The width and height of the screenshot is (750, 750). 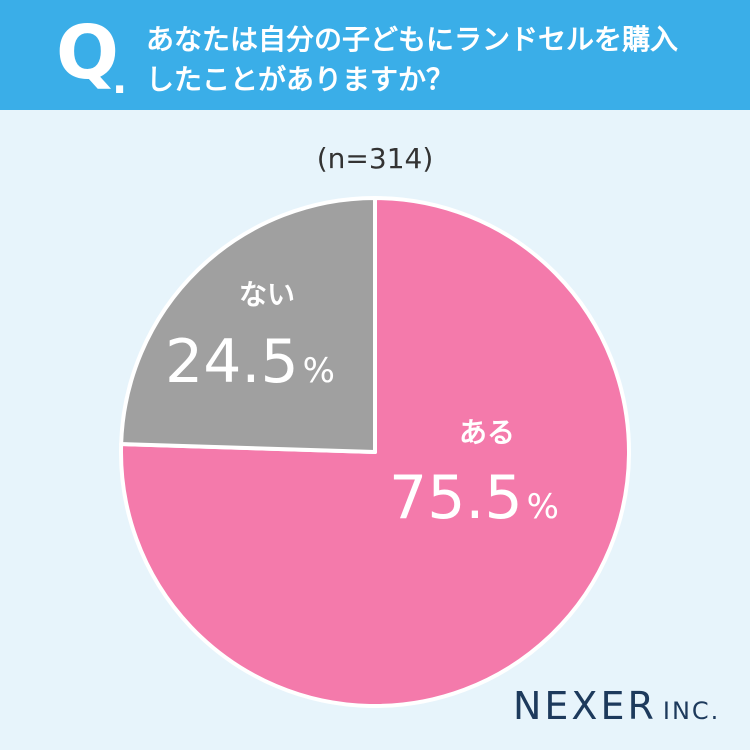 What do you see at coordinates (487, 432) in the screenshot?
I see `slice-label-0: ある` at bounding box center [487, 432].